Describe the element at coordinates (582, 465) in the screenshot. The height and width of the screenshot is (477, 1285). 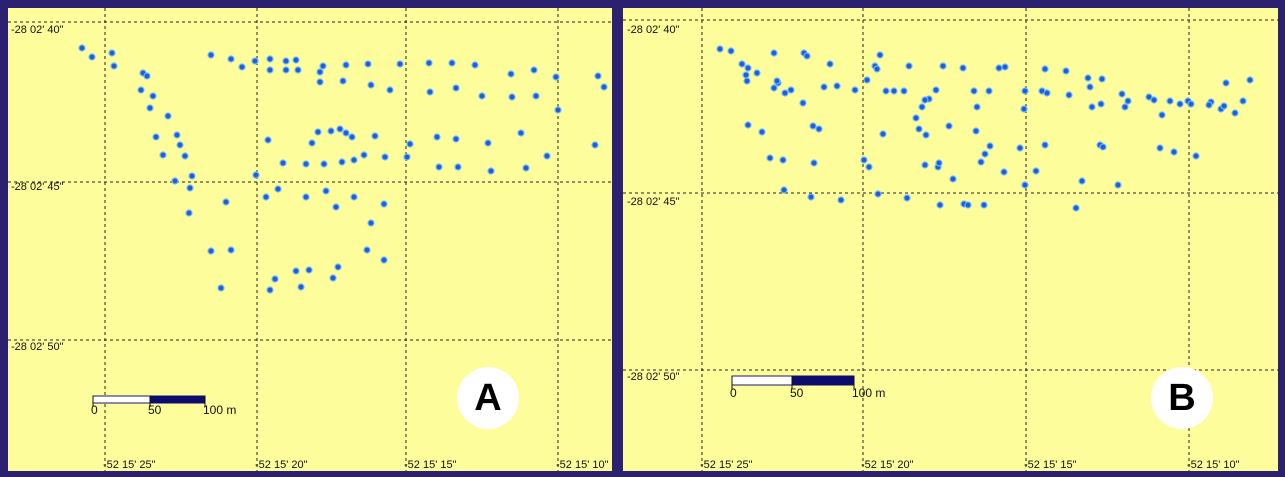
I see `longitude-label: -52 15' 10"` at that location.